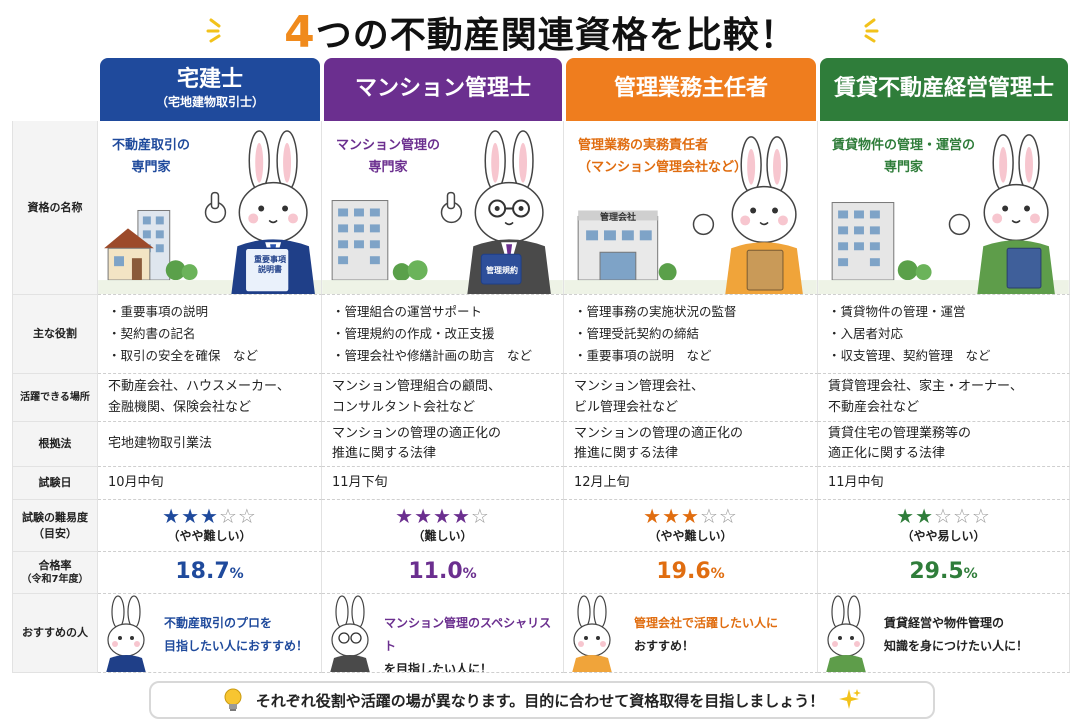 The image size is (1081, 725). I want to click on qualification-role-title: 管理業務の実務責任者 （マンション管理会社など）, so click(662, 157).